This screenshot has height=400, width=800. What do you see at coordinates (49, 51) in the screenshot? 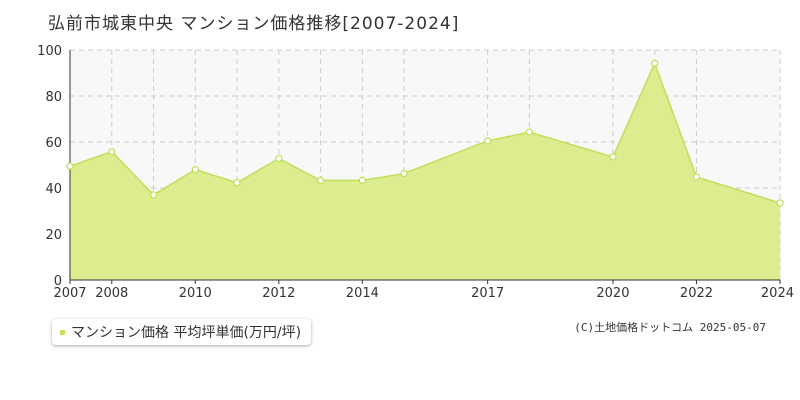
I see `y-tick-label: 100` at bounding box center [49, 51].